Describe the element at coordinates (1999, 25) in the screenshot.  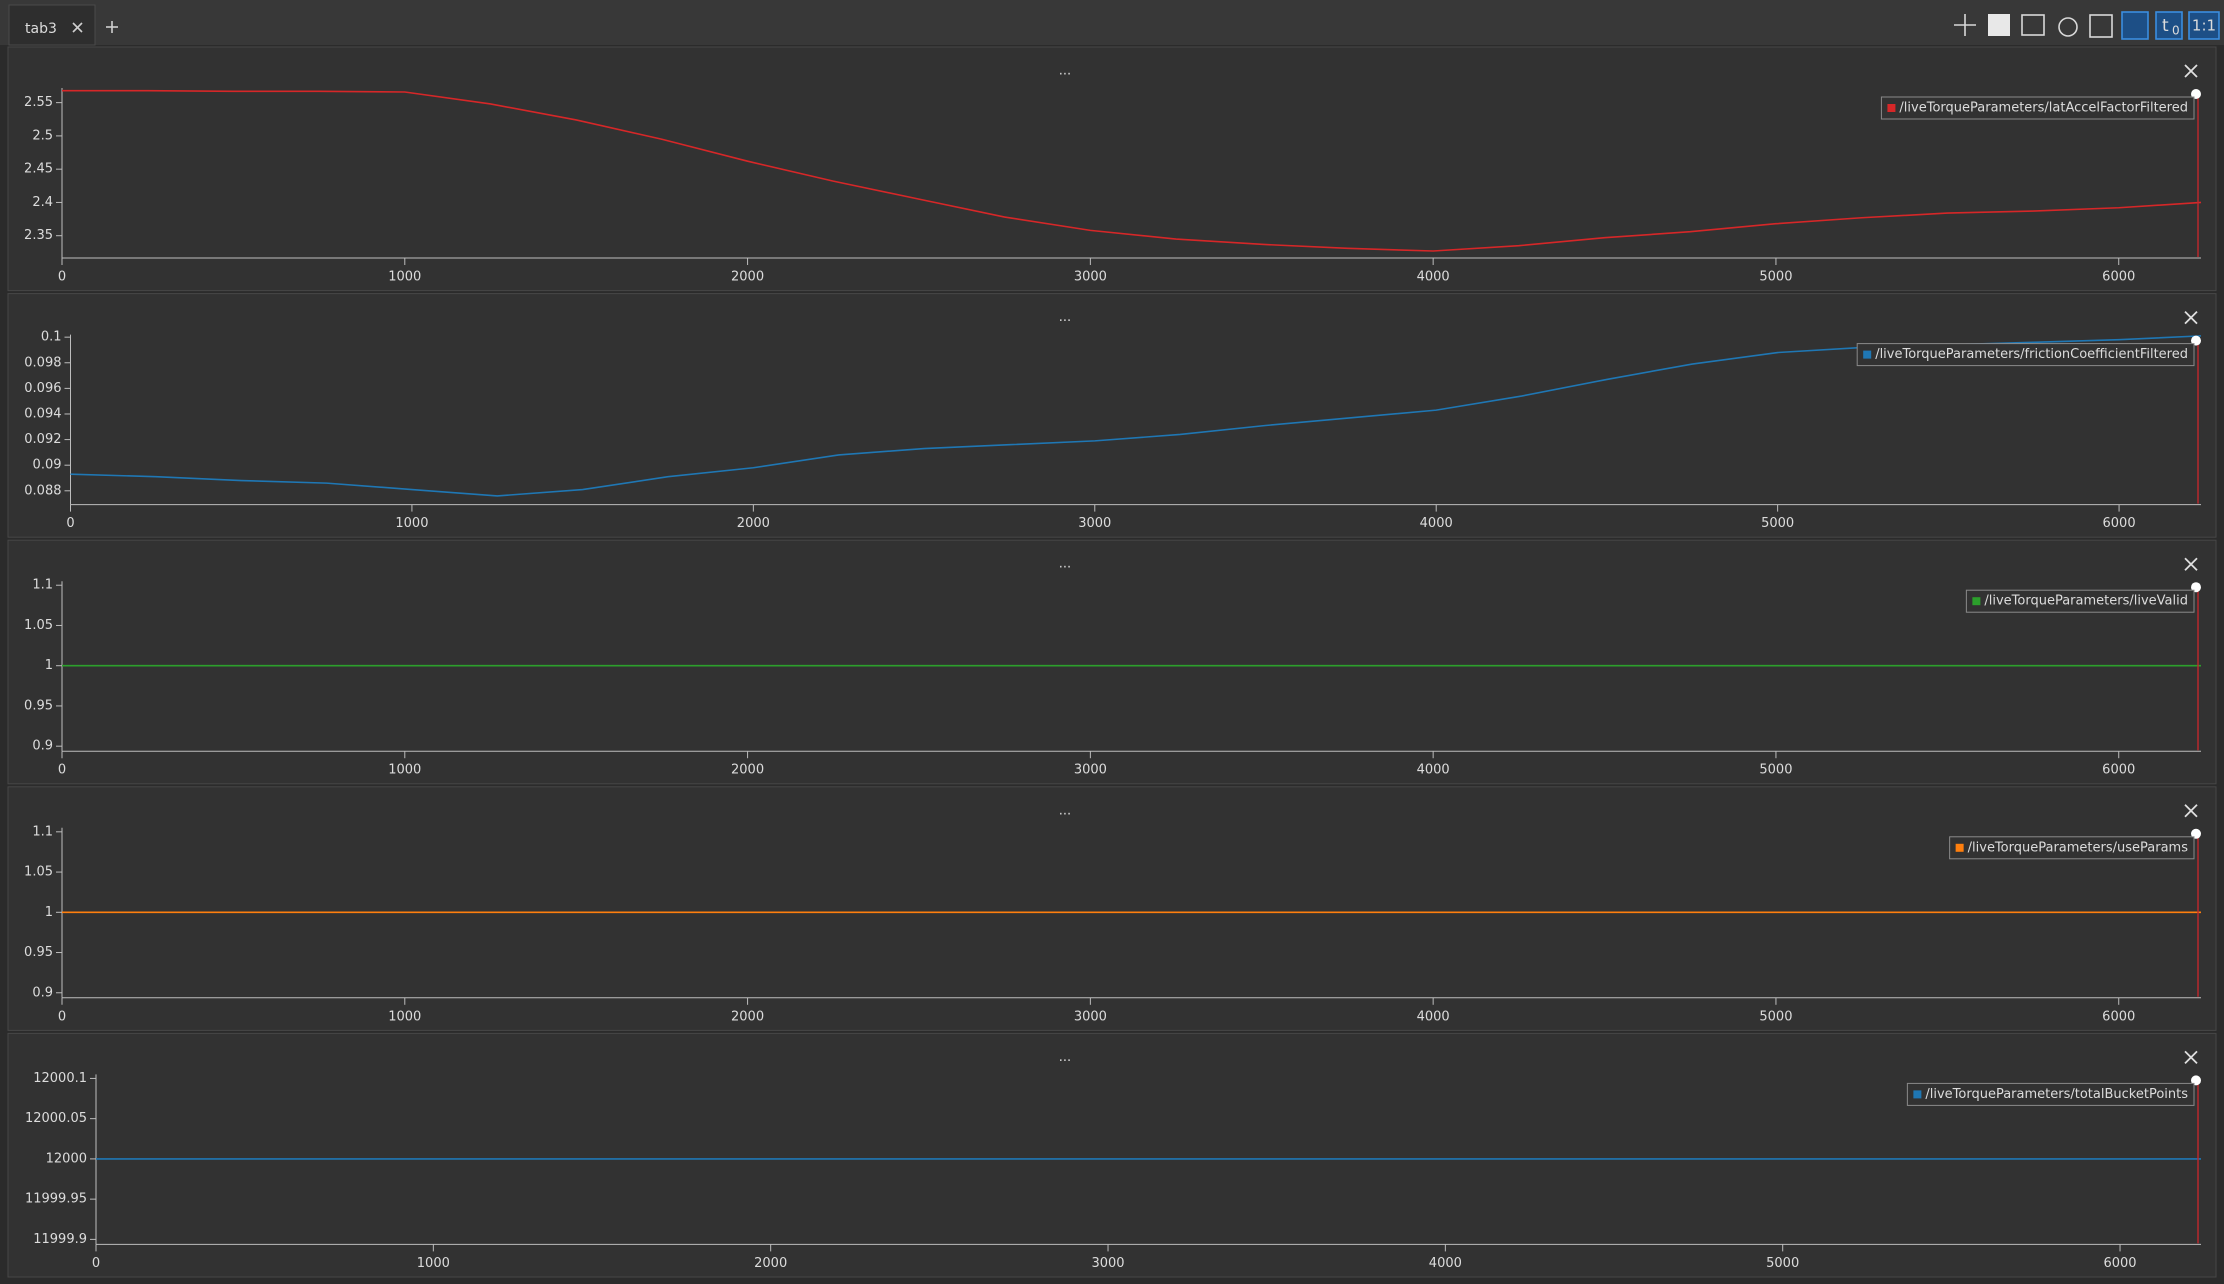
I see `plot-style` at that location.